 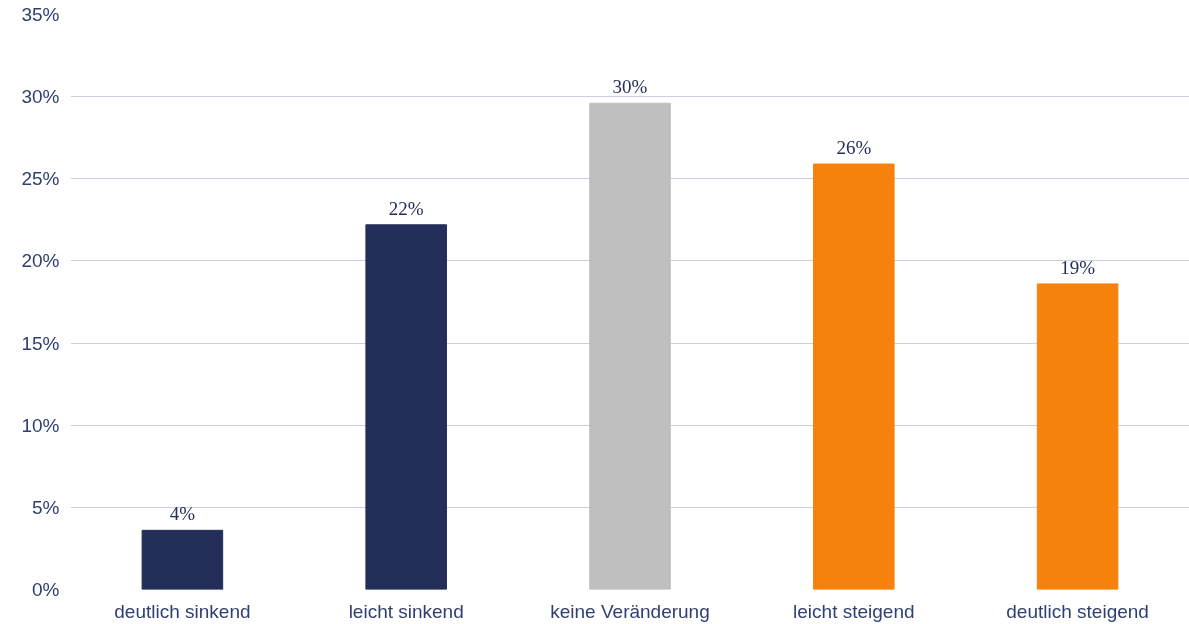 I want to click on data-label: 26%, so click(x=854, y=147).